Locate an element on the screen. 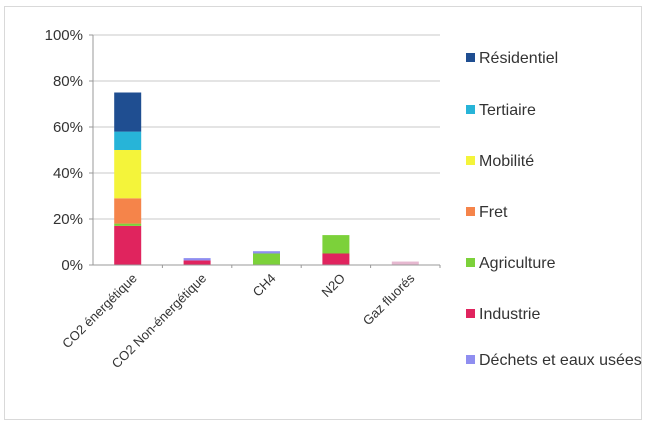 This screenshot has height=426, width=648. y-tick-label: 60% is located at coordinates (68, 127).